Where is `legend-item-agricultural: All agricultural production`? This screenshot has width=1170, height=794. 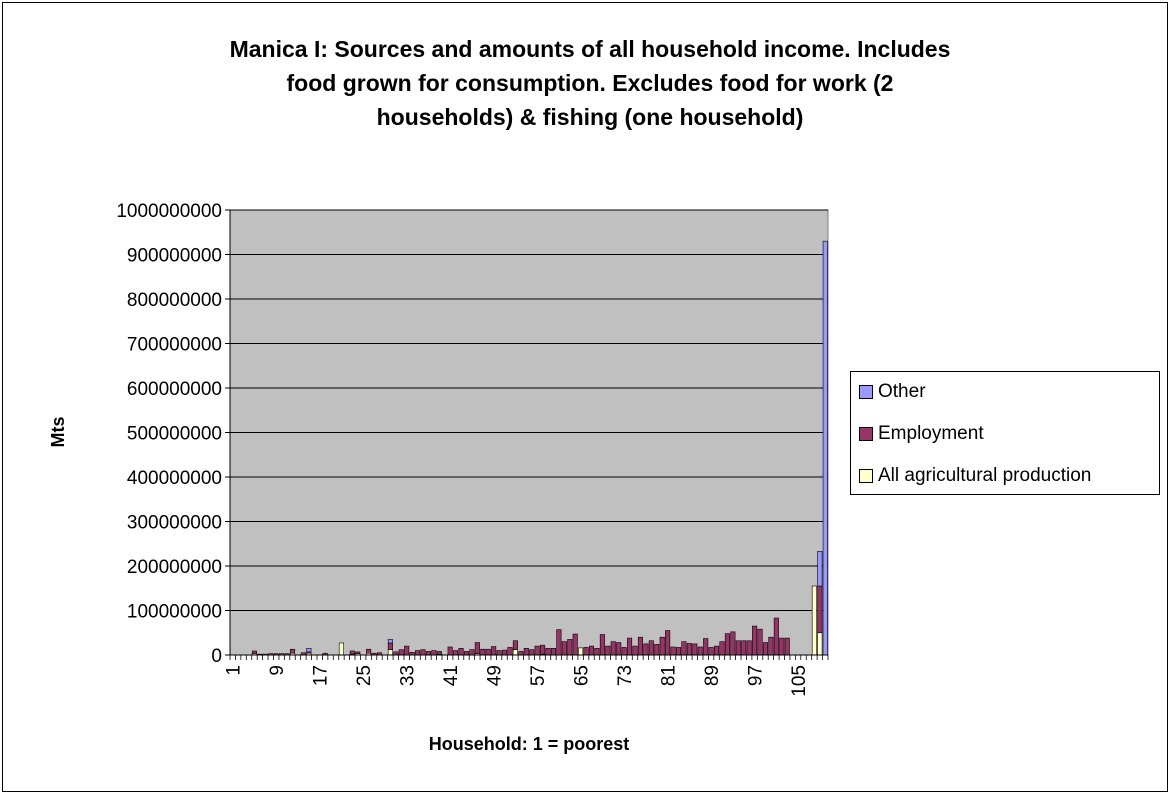 legend-item-agricultural: All agricultural production is located at coordinates (975, 476).